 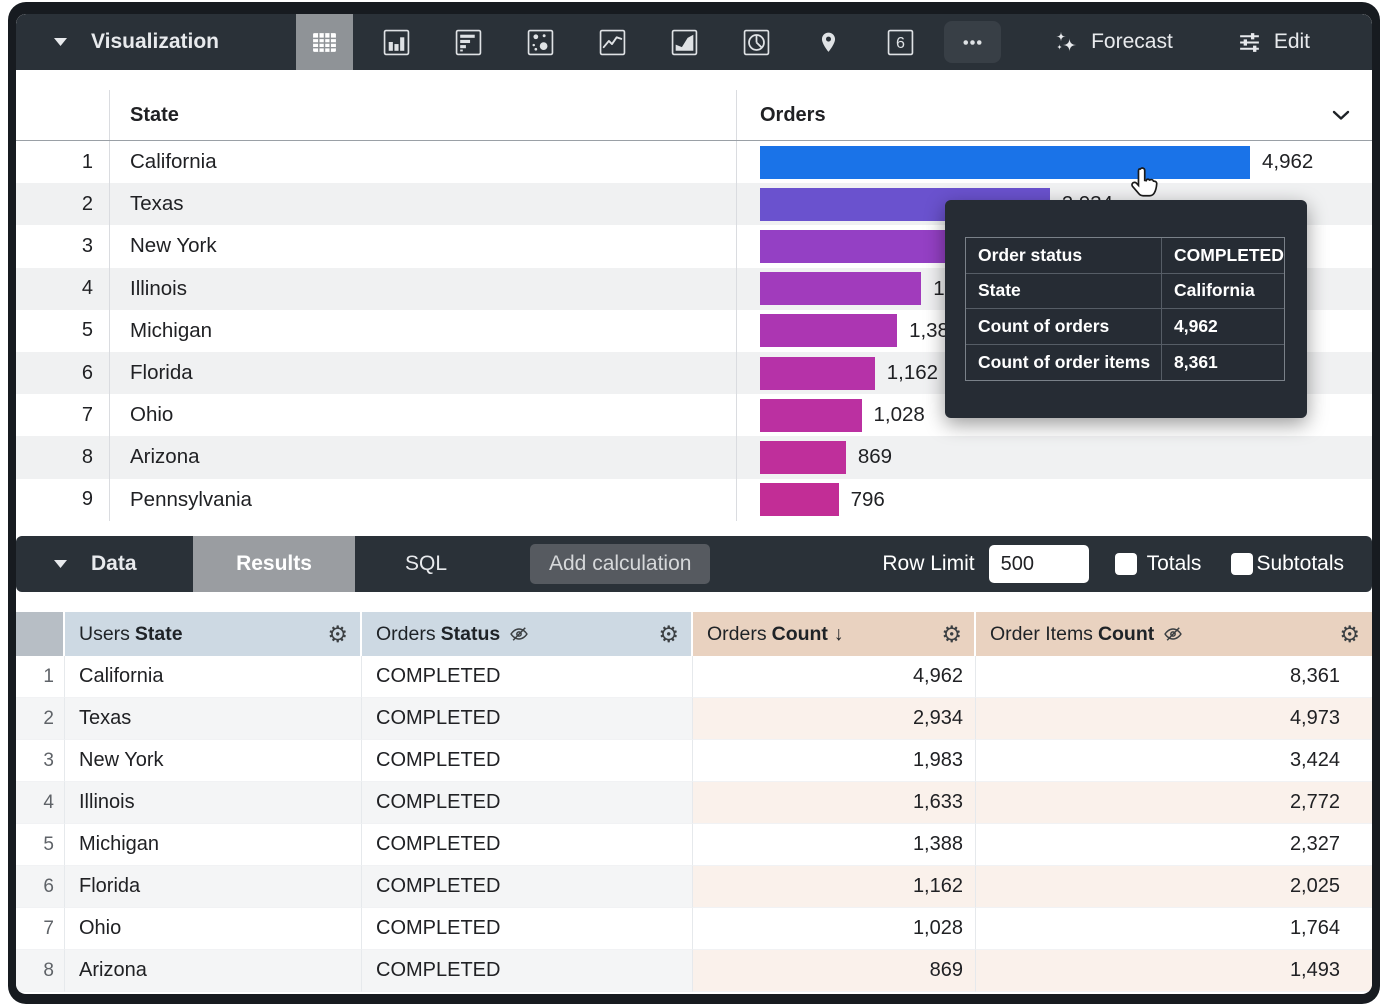 I want to click on viz-bar-cell: 1,162, so click(x=1054, y=373).